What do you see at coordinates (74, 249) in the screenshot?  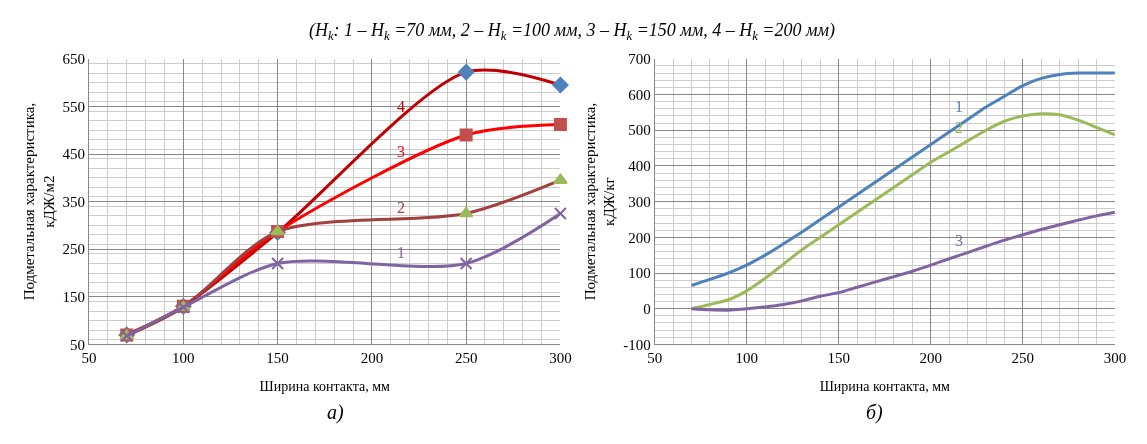 I see `y-tick-label: 250` at bounding box center [74, 249].